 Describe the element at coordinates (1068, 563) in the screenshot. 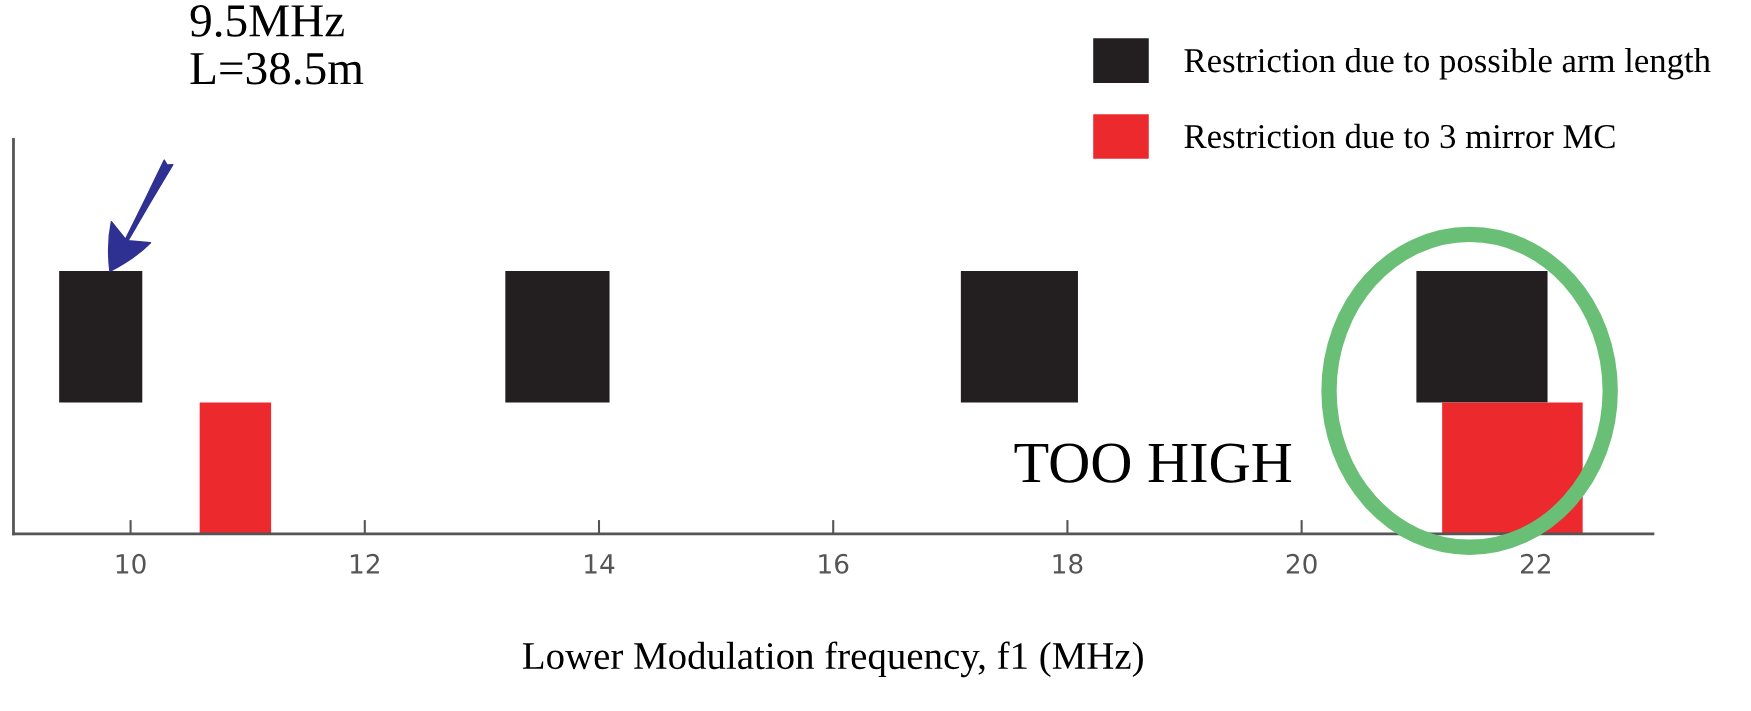

I see `x-tick-label: 18` at that location.